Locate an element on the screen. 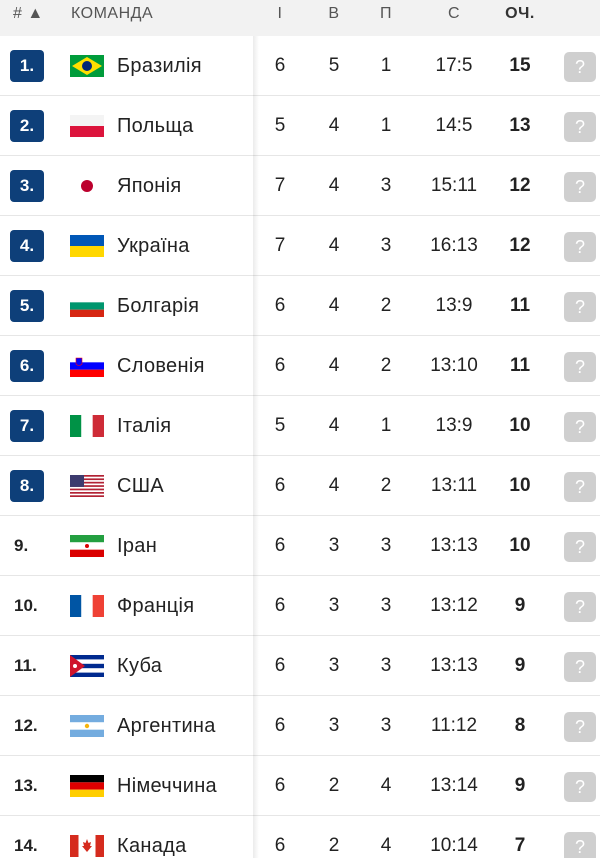 The height and width of the screenshot is (858, 600). rank-badge: 6. is located at coordinates (27, 366).